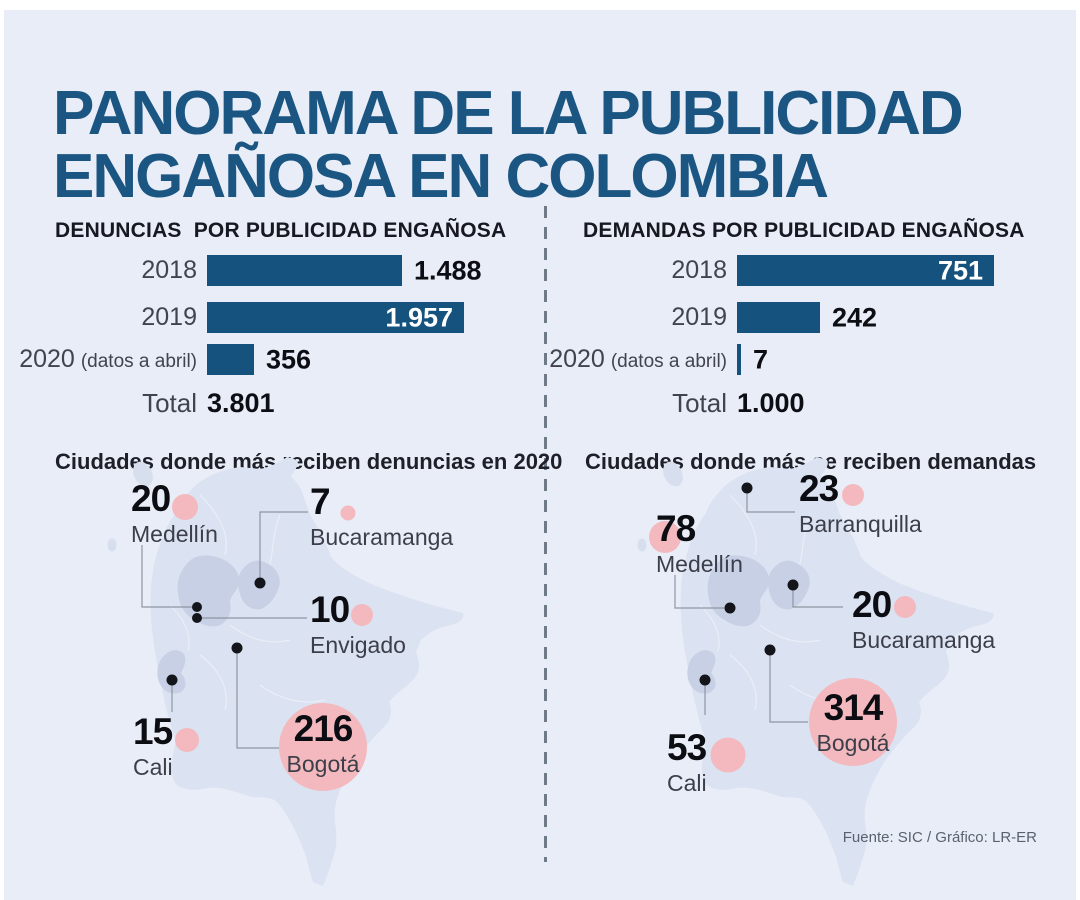 The width and height of the screenshot is (1080, 900). What do you see at coordinates (323, 743) in the screenshot?
I see `city-label-bogota: 216 Bogotá` at bounding box center [323, 743].